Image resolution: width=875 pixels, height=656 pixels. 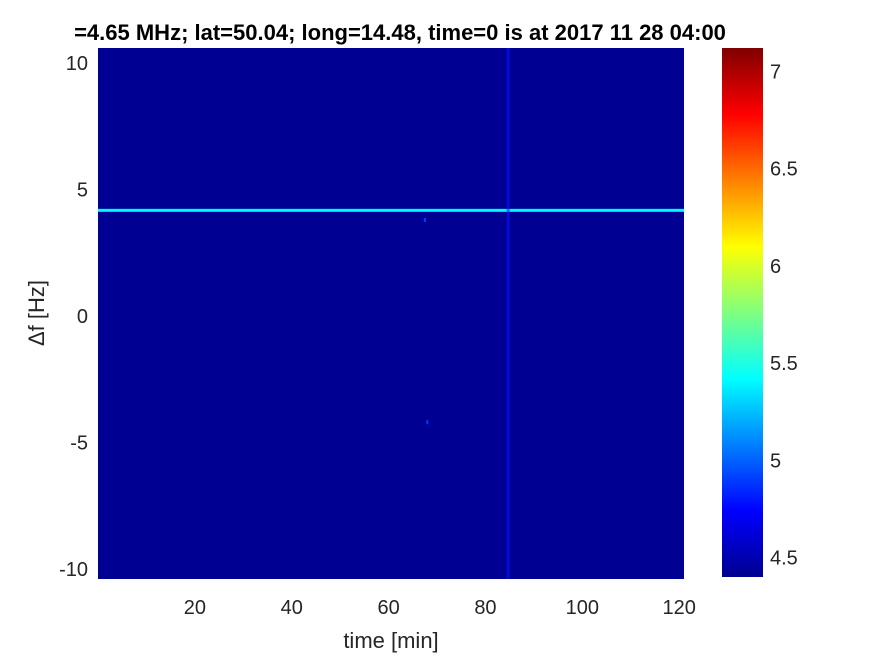 What do you see at coordinates (784, 364) in the screenshot?
I see `colorbar-tick-label: 5.5` at bounding box center [784, 364].